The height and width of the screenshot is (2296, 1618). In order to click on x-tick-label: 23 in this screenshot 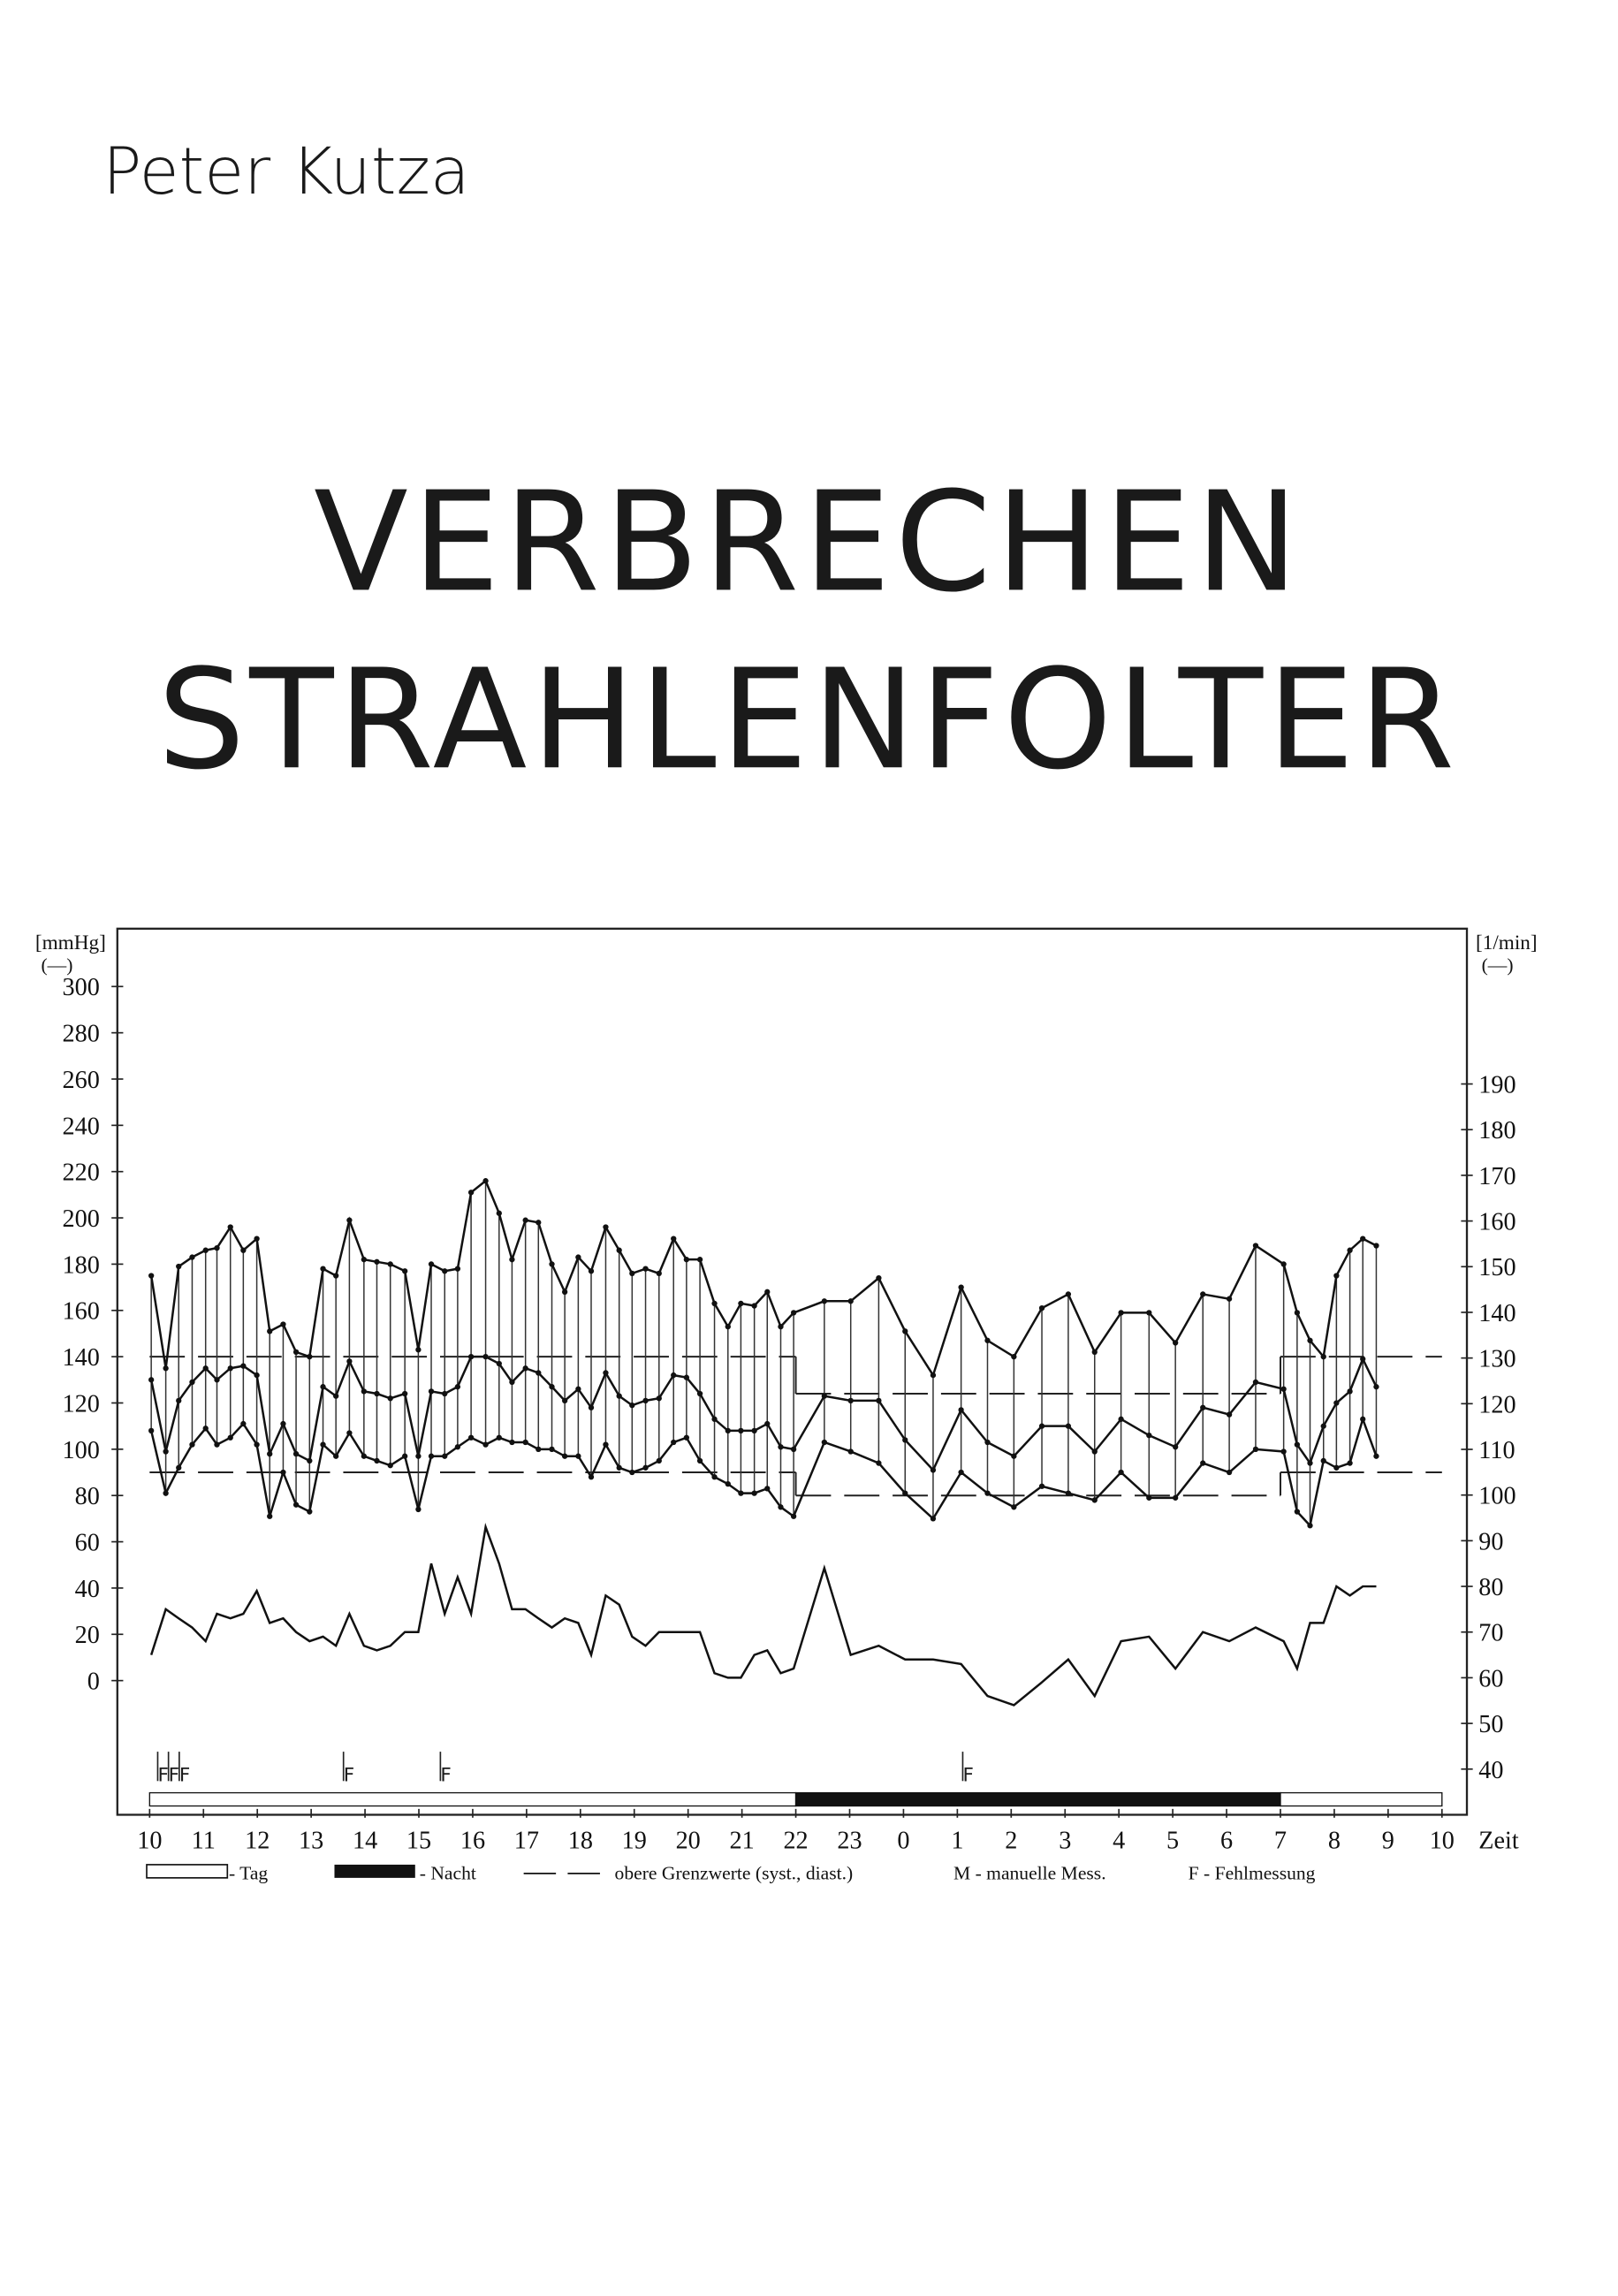, I will do `click(849, 1842)`.